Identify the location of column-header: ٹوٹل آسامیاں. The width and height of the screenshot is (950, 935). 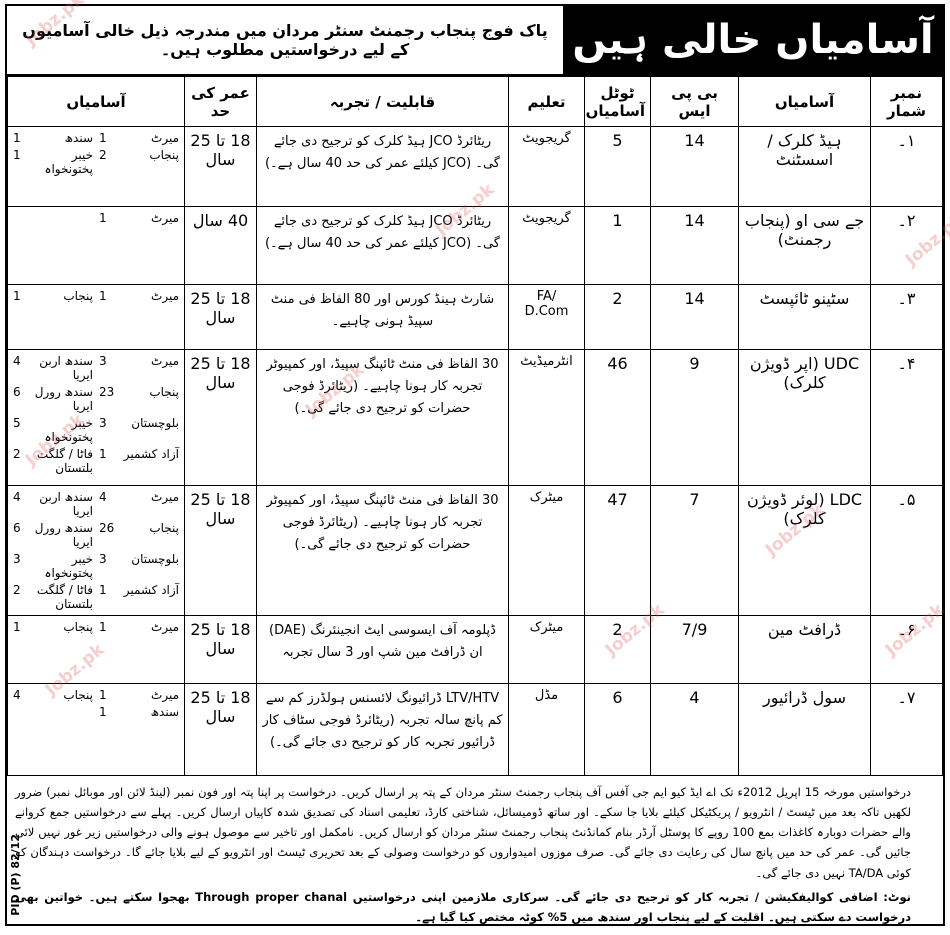
(617, 101).